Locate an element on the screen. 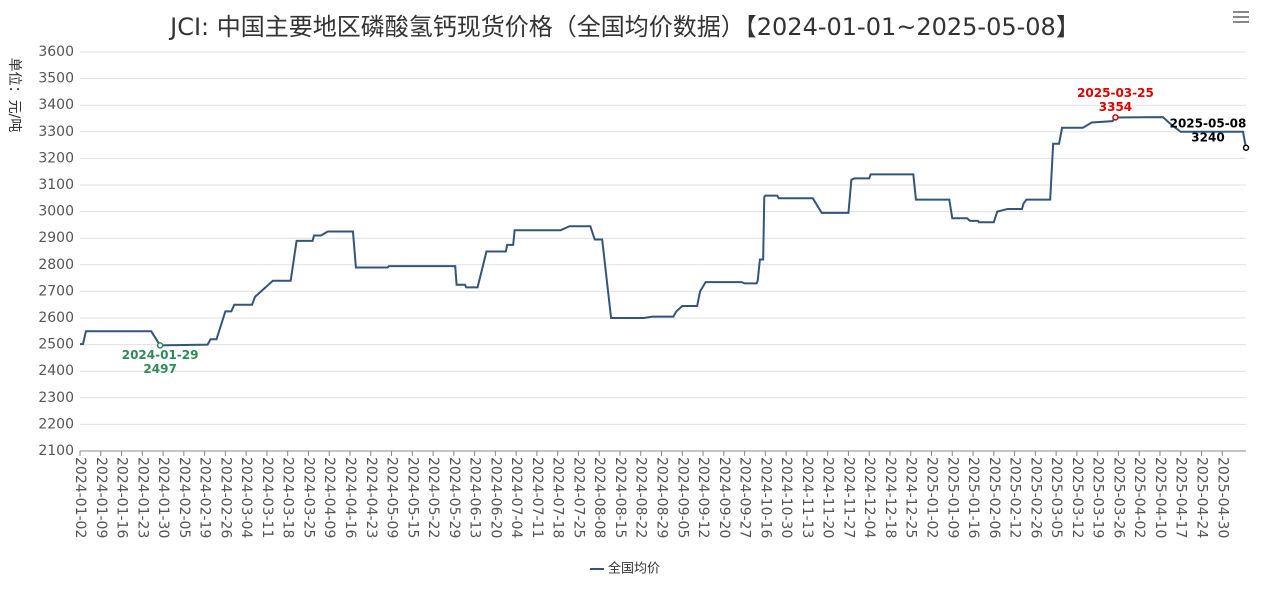 The height and width of the screenshot is (593, 1261). x-tick-label: 2024-07-18 is located at coordinates (558, 497).